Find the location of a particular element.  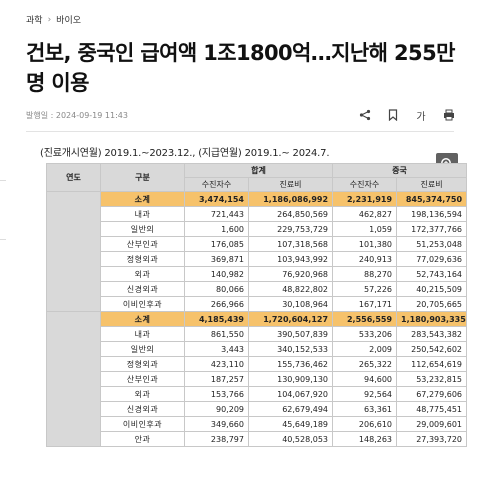

total-patients-cell: 4,185,439 is located at coordinates (216, 319).